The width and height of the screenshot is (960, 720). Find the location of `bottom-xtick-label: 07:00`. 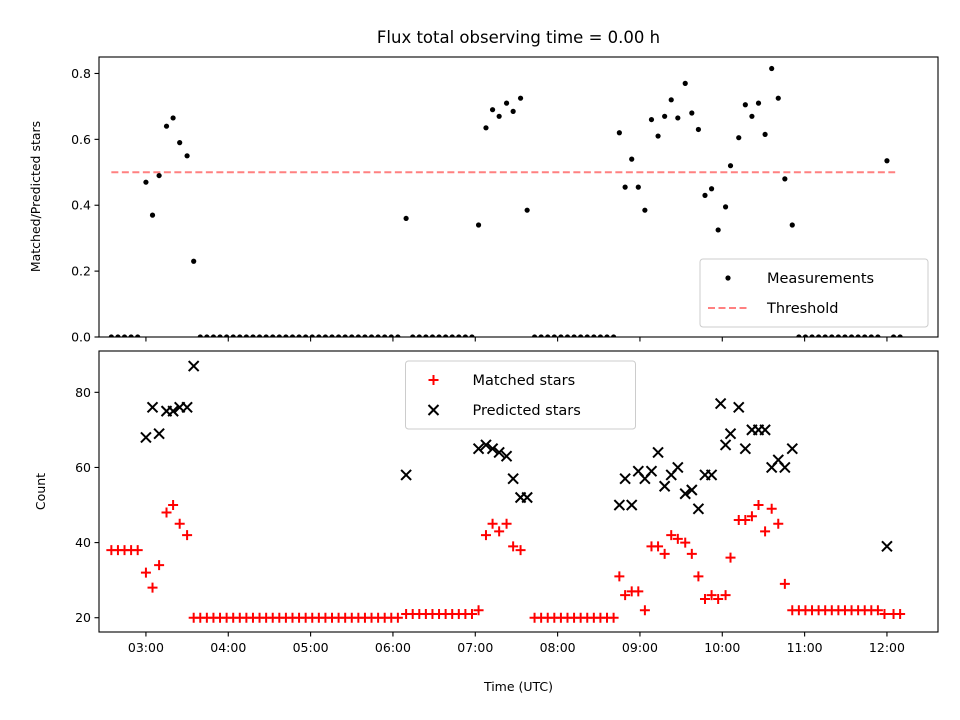

bottom-xtick-label: 07:00 is located at coordinates (475, 647).